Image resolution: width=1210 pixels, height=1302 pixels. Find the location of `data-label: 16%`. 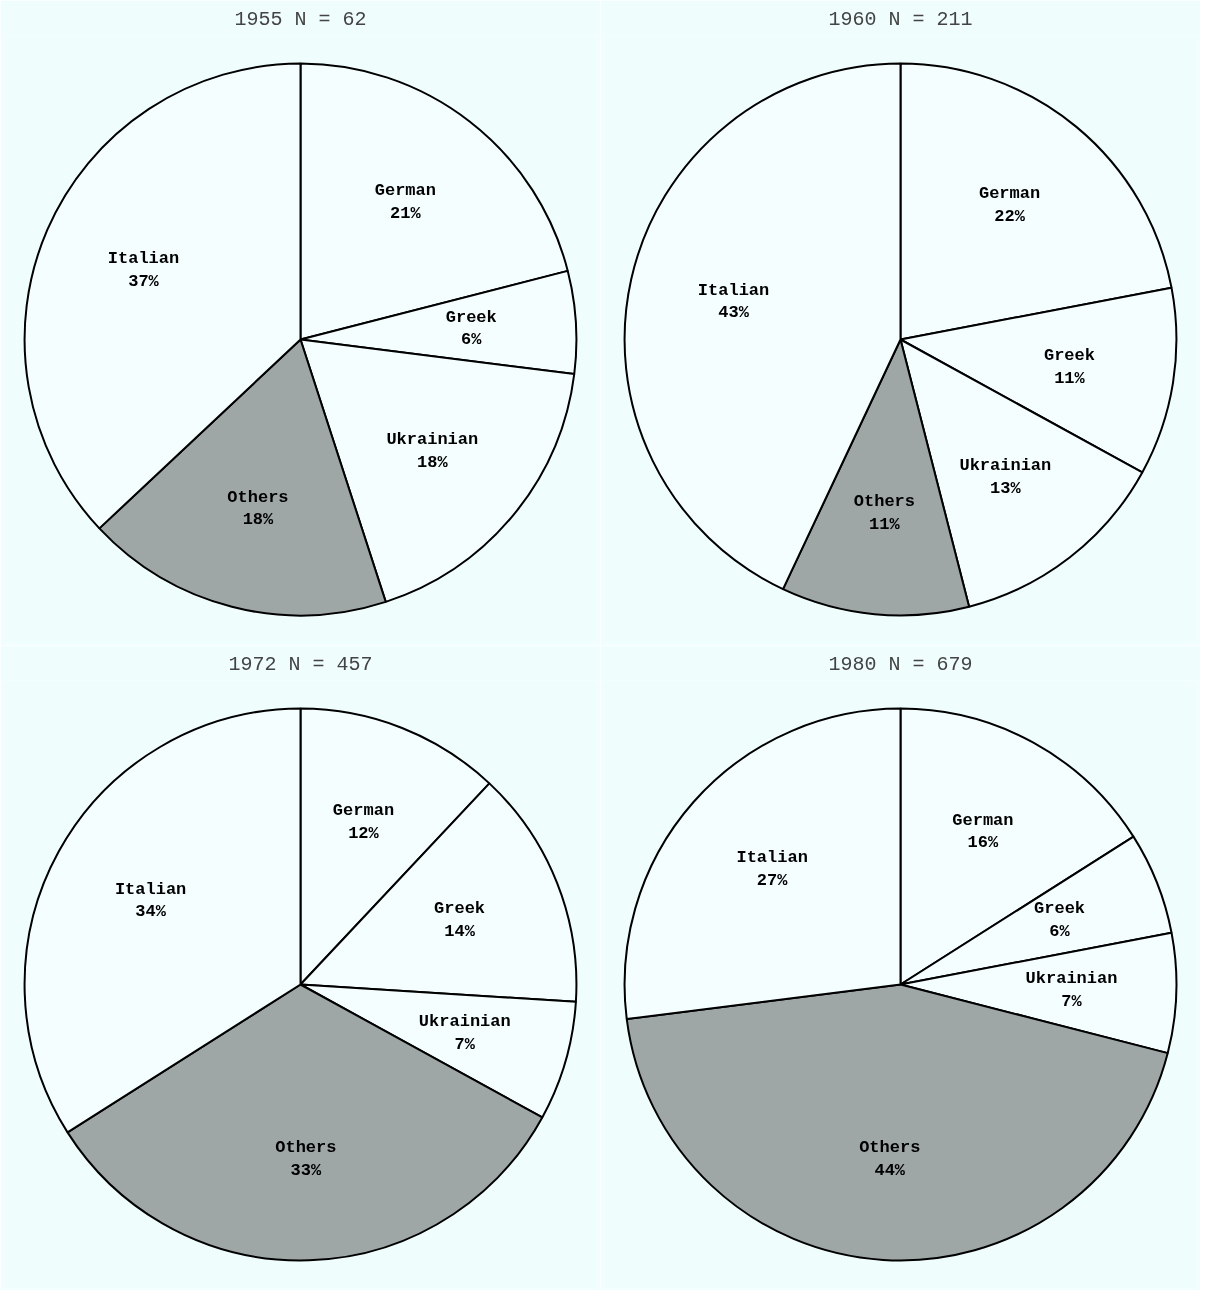

data-label: 16% is located at coordinates (983, 843).